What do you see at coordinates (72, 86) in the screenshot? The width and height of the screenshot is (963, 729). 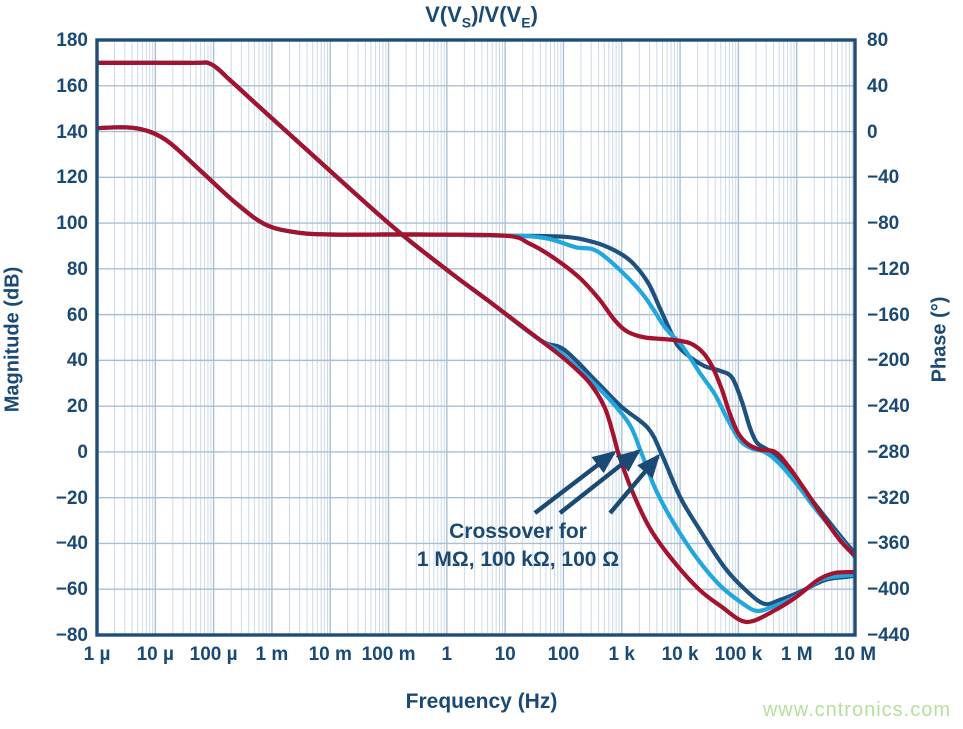 I see `y-left-tick-160: 160` at bounding box center [72, 86].